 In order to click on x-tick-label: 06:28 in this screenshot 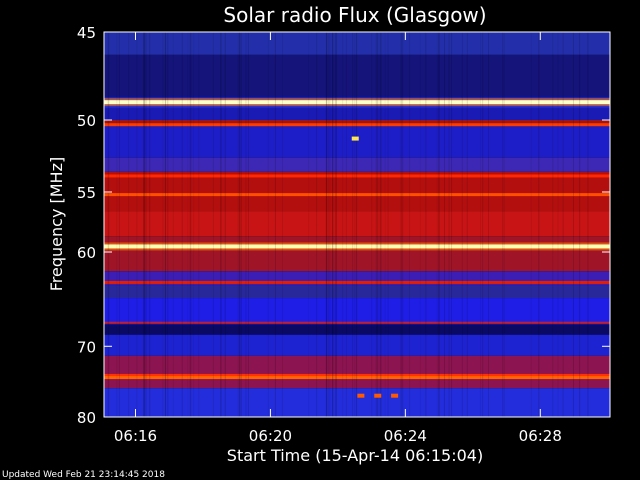, I will do `click(540, 436)`.